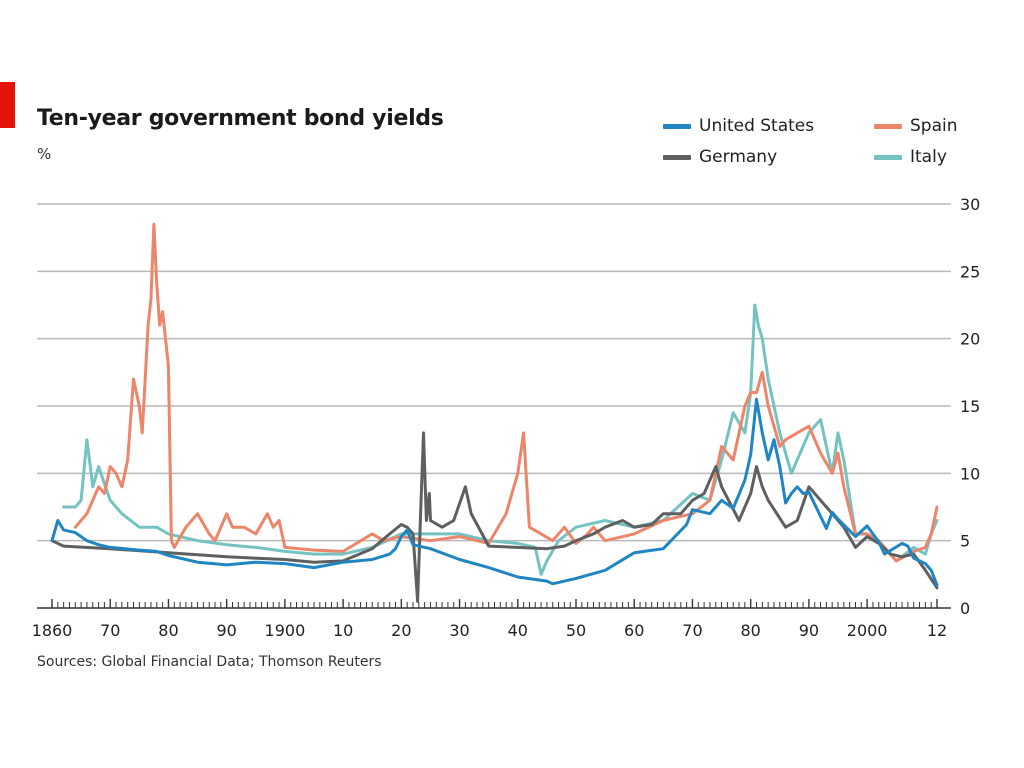 This screenshot has height=768, width=1024. Describe the element at coordinates (634, 630) in the screenshot. I see `x-tick-label-60: 60` at that location.